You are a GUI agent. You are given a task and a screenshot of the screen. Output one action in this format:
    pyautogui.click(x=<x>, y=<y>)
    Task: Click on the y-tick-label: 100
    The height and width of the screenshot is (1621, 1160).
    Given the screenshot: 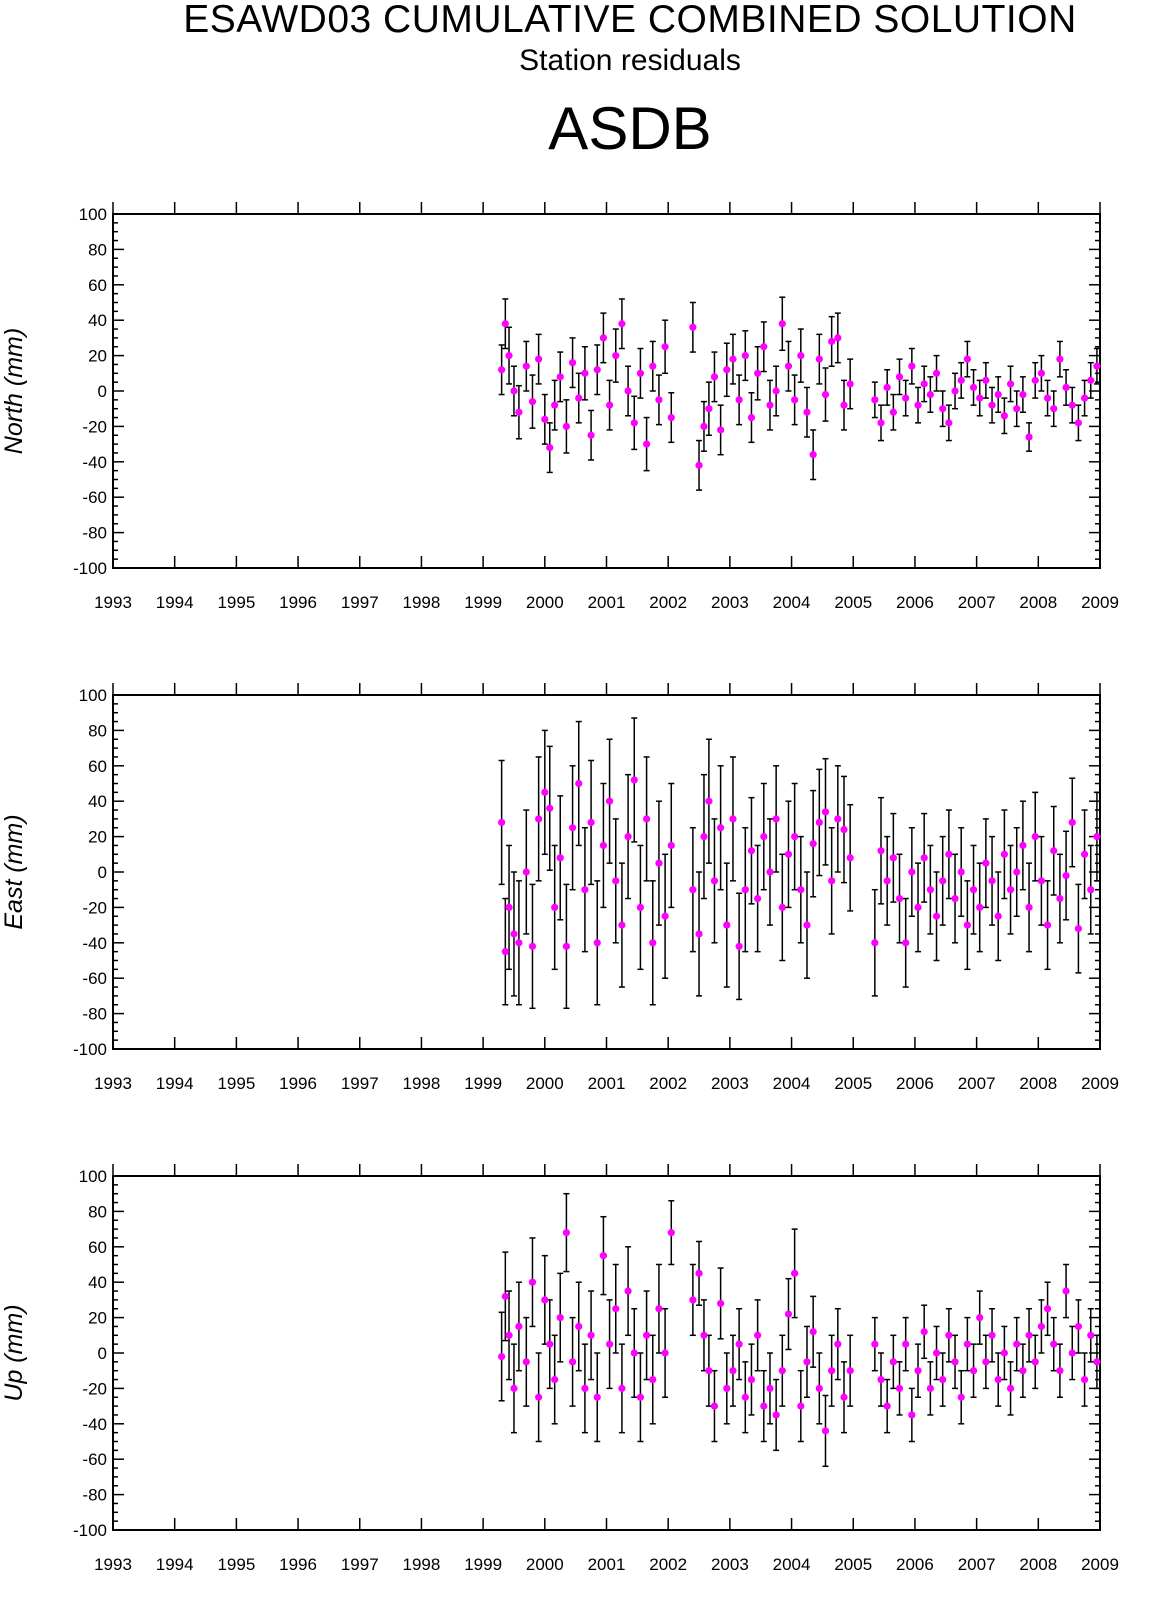 What is the action you would take?
    pyautogui.click(x=93, y=214)
    